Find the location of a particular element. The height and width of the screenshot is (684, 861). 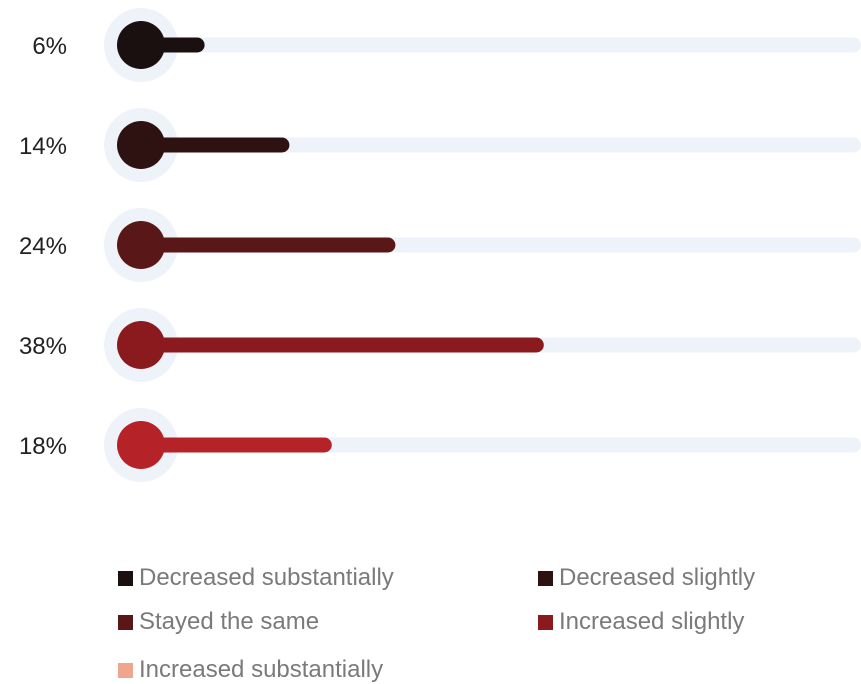

legend-label: Stayed the same is located at coordinates (229, 621).